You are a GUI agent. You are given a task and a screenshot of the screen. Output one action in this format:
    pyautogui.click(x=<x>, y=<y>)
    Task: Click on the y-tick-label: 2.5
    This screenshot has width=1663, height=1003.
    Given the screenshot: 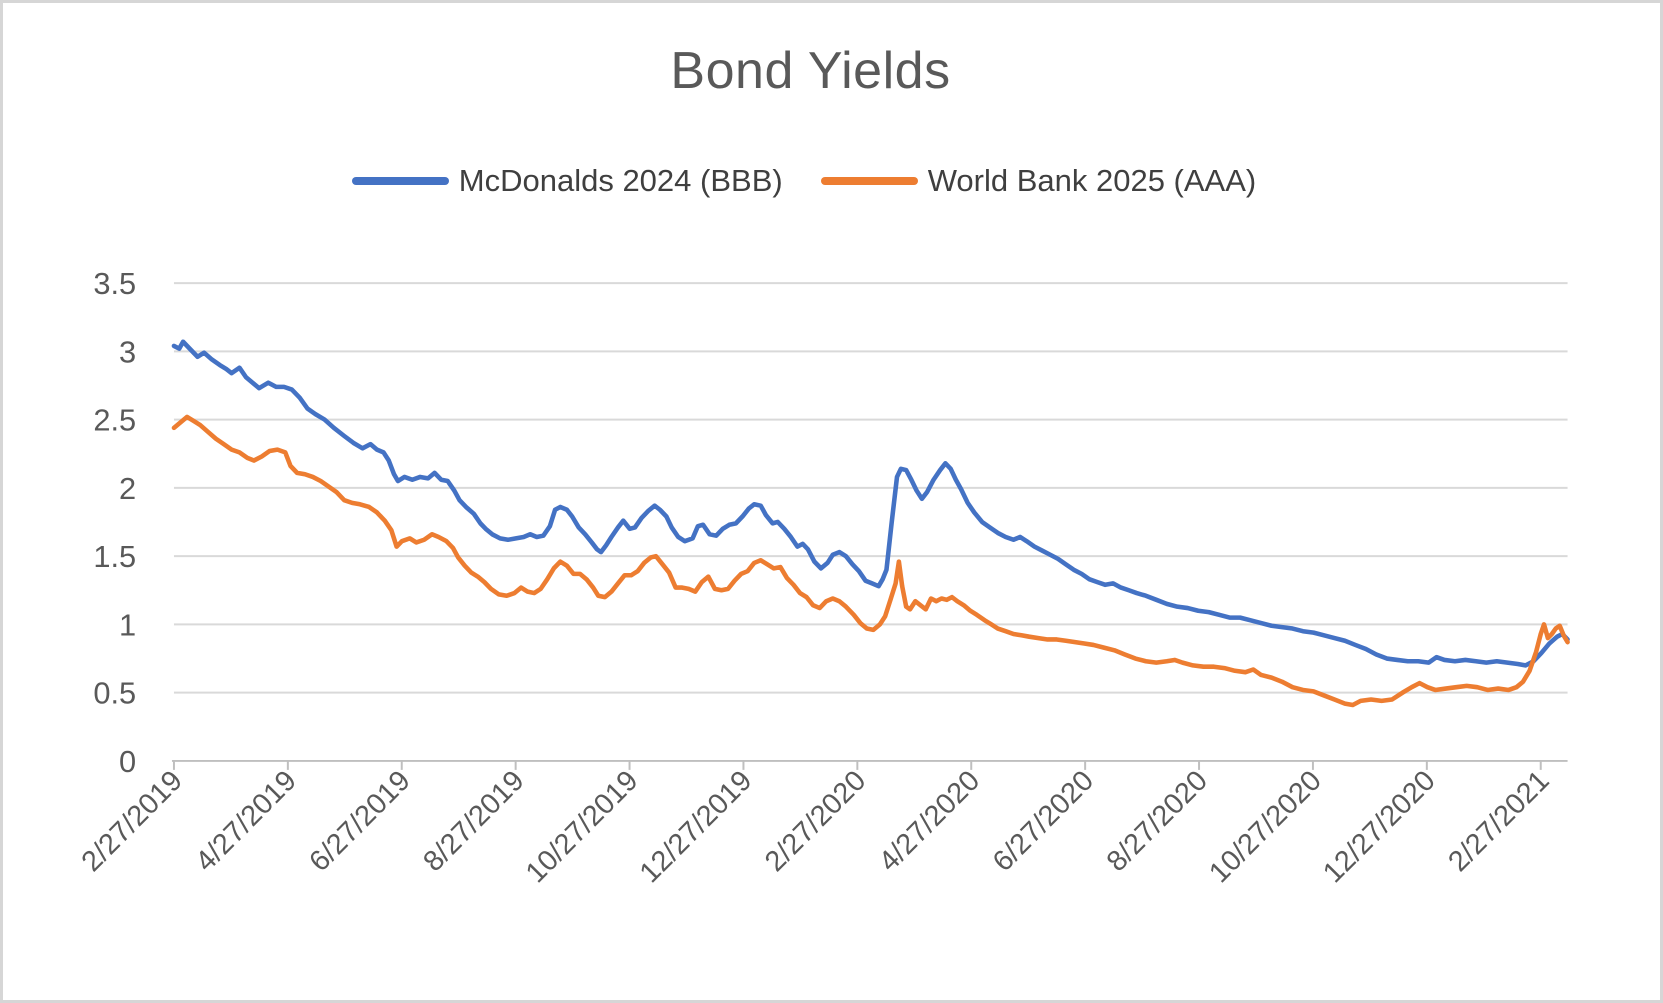 What is the action you would take?
    pyautogui.click(x=114, y=420)
    